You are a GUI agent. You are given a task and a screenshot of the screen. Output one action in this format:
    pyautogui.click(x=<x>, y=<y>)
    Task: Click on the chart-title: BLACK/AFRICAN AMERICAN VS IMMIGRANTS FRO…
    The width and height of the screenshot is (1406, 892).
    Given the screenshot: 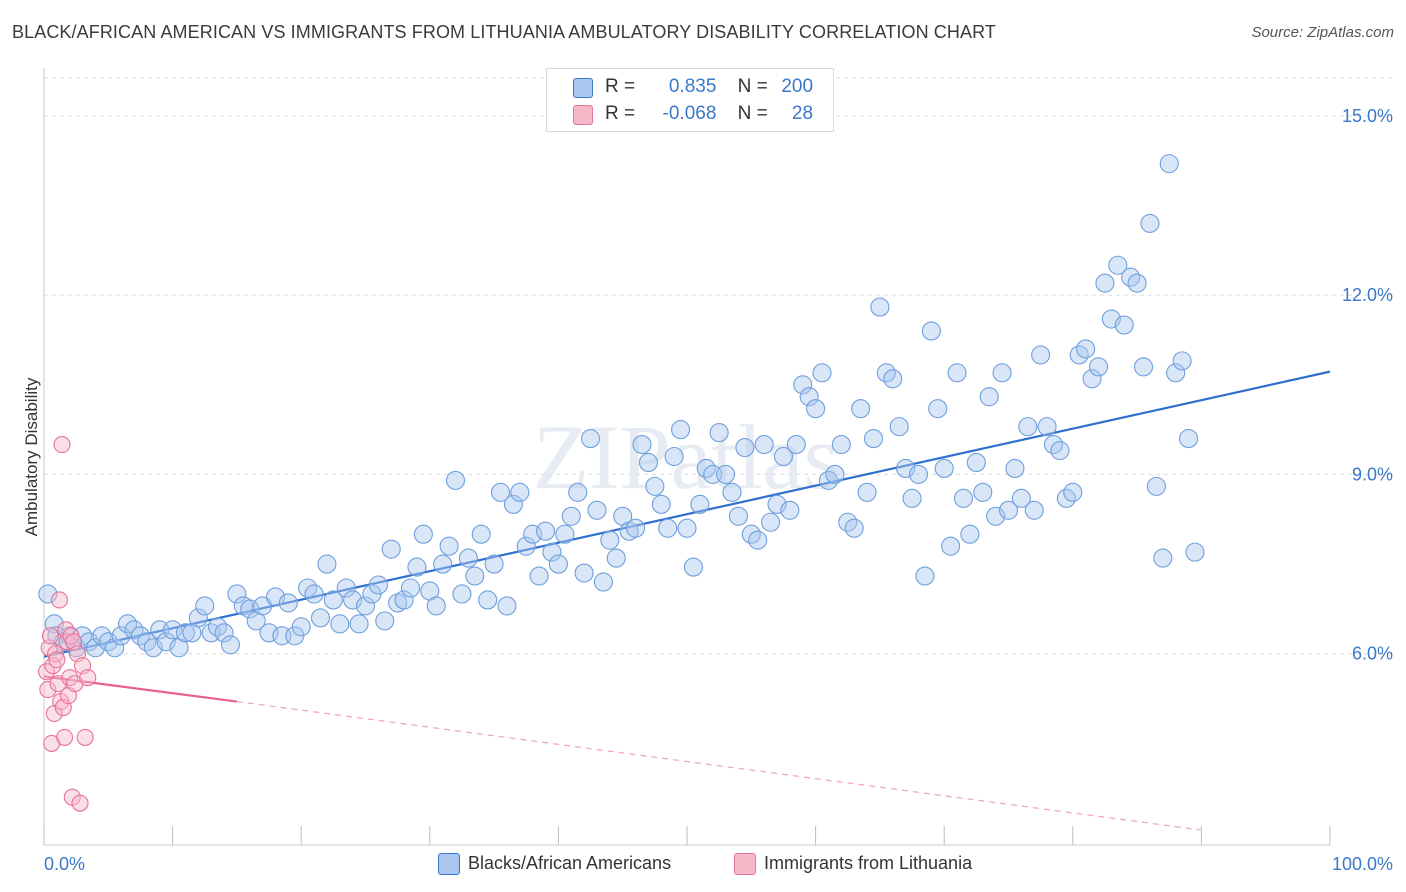 What is the action you would take?
    pyautogui.click(x=504, y=32)
    